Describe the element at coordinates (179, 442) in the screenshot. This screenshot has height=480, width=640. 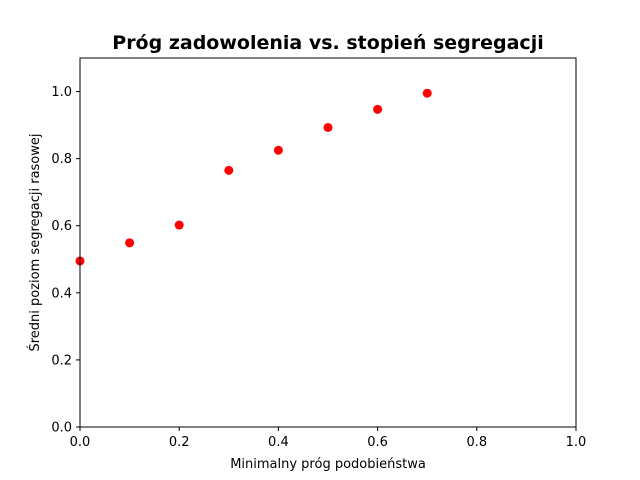
I see `x-tick-label: 0.2` at that location.